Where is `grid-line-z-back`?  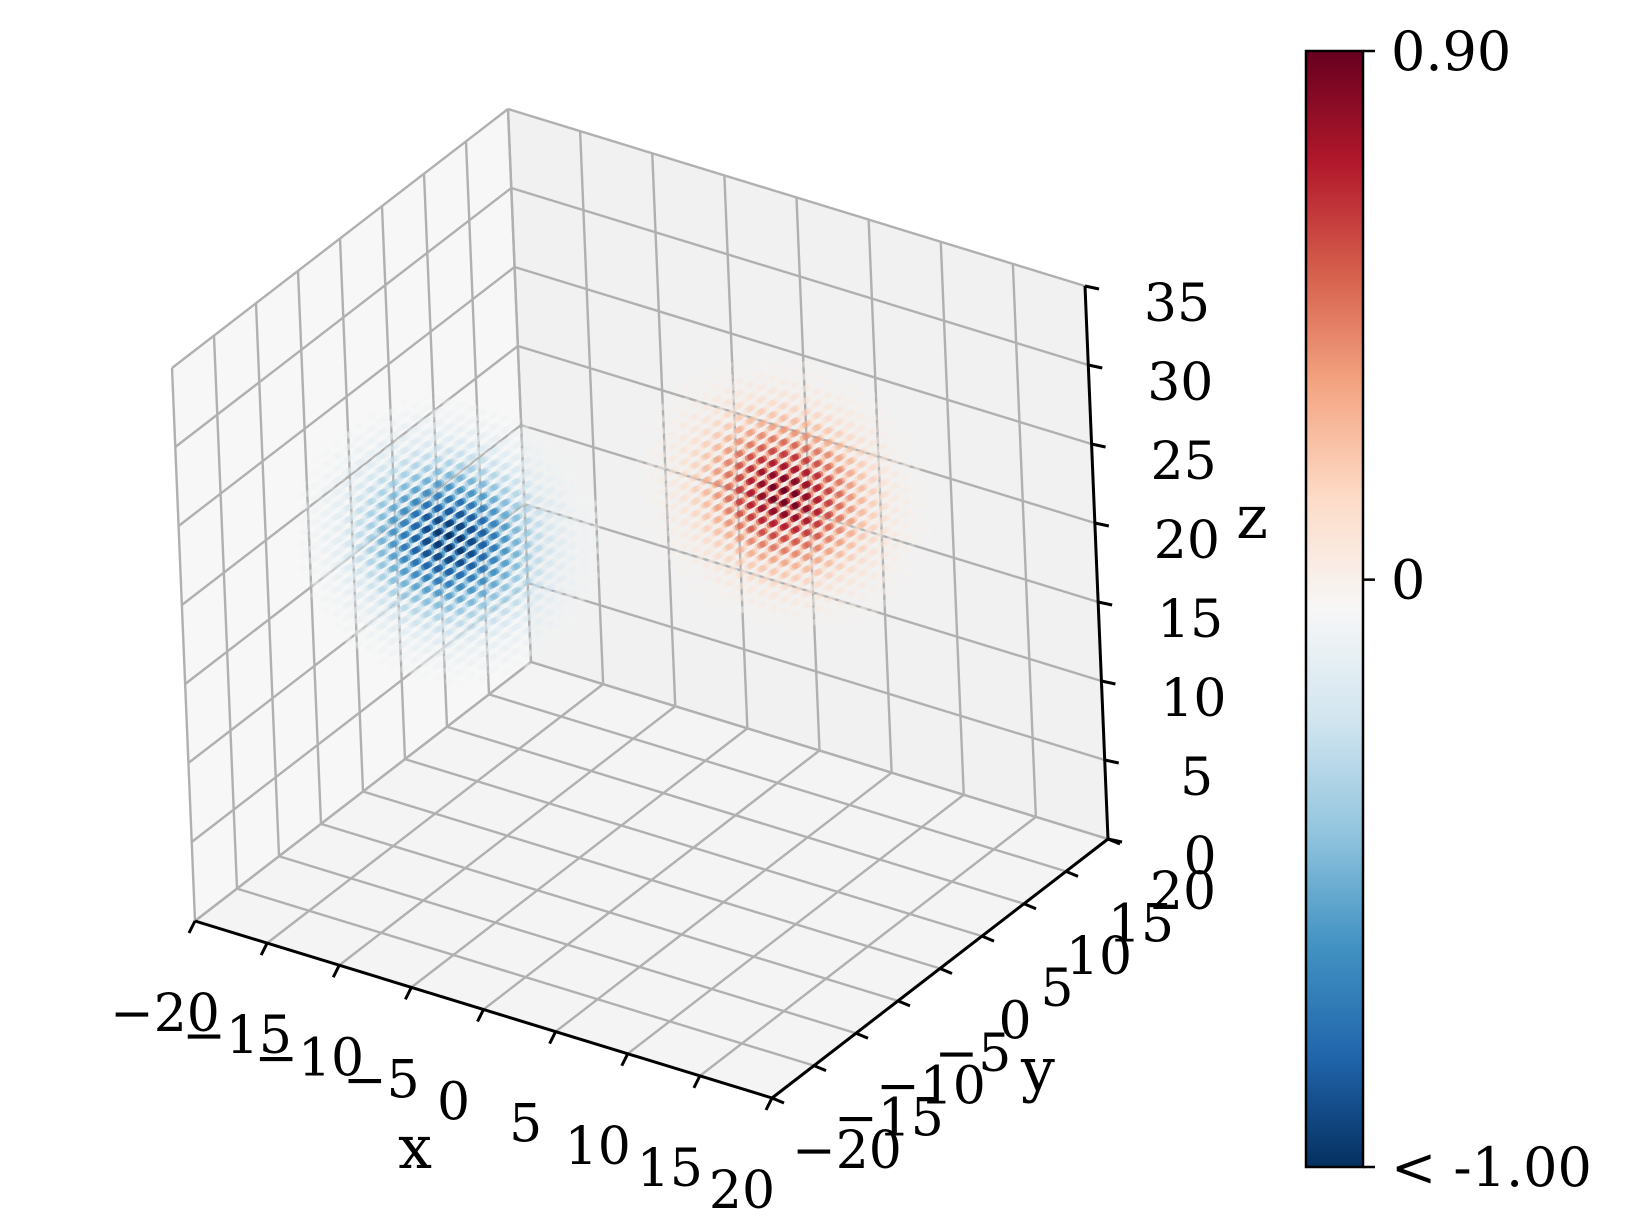 grid-line-z-back is located at coordinates (796, 197).